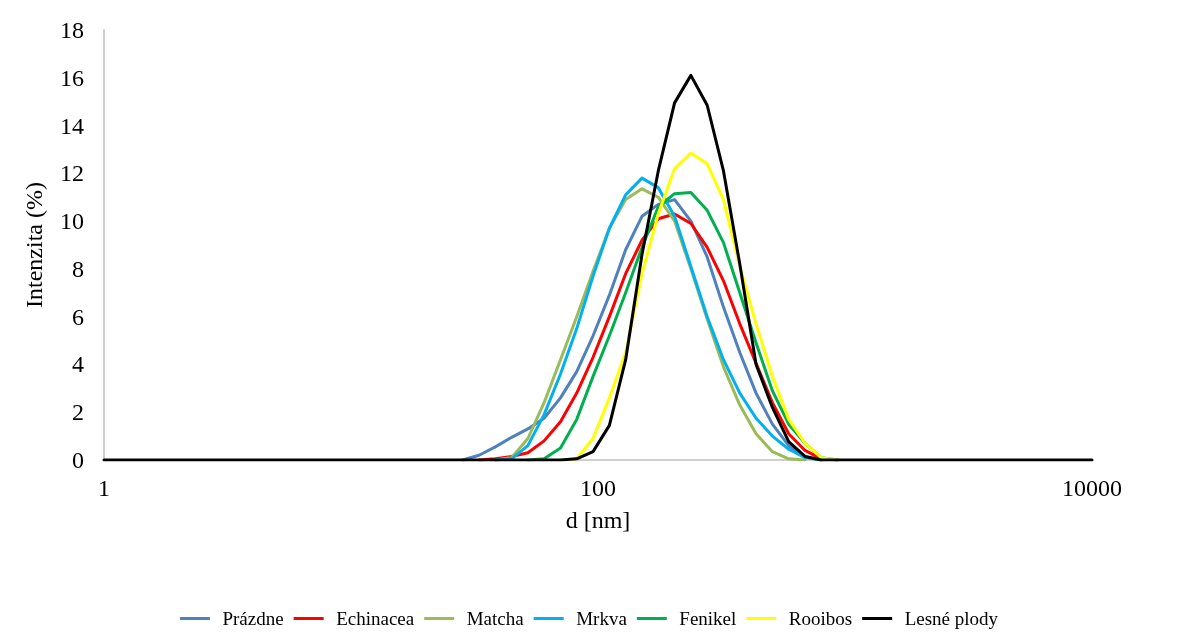 Image resolution: width=1178 pixels, height=635 pixels. What do you see at coordinates (104, 488) in the screenshot?
I see `x-tick-label: 1` at bounding box center [104, 488].